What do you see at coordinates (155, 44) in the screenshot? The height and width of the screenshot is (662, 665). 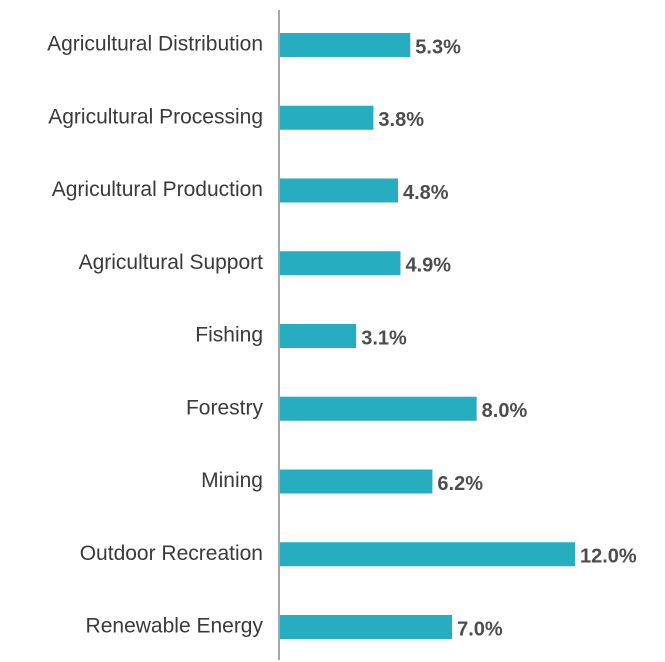 I see `category-label: Agricultural Distribution` at bounding box center [155, 44].